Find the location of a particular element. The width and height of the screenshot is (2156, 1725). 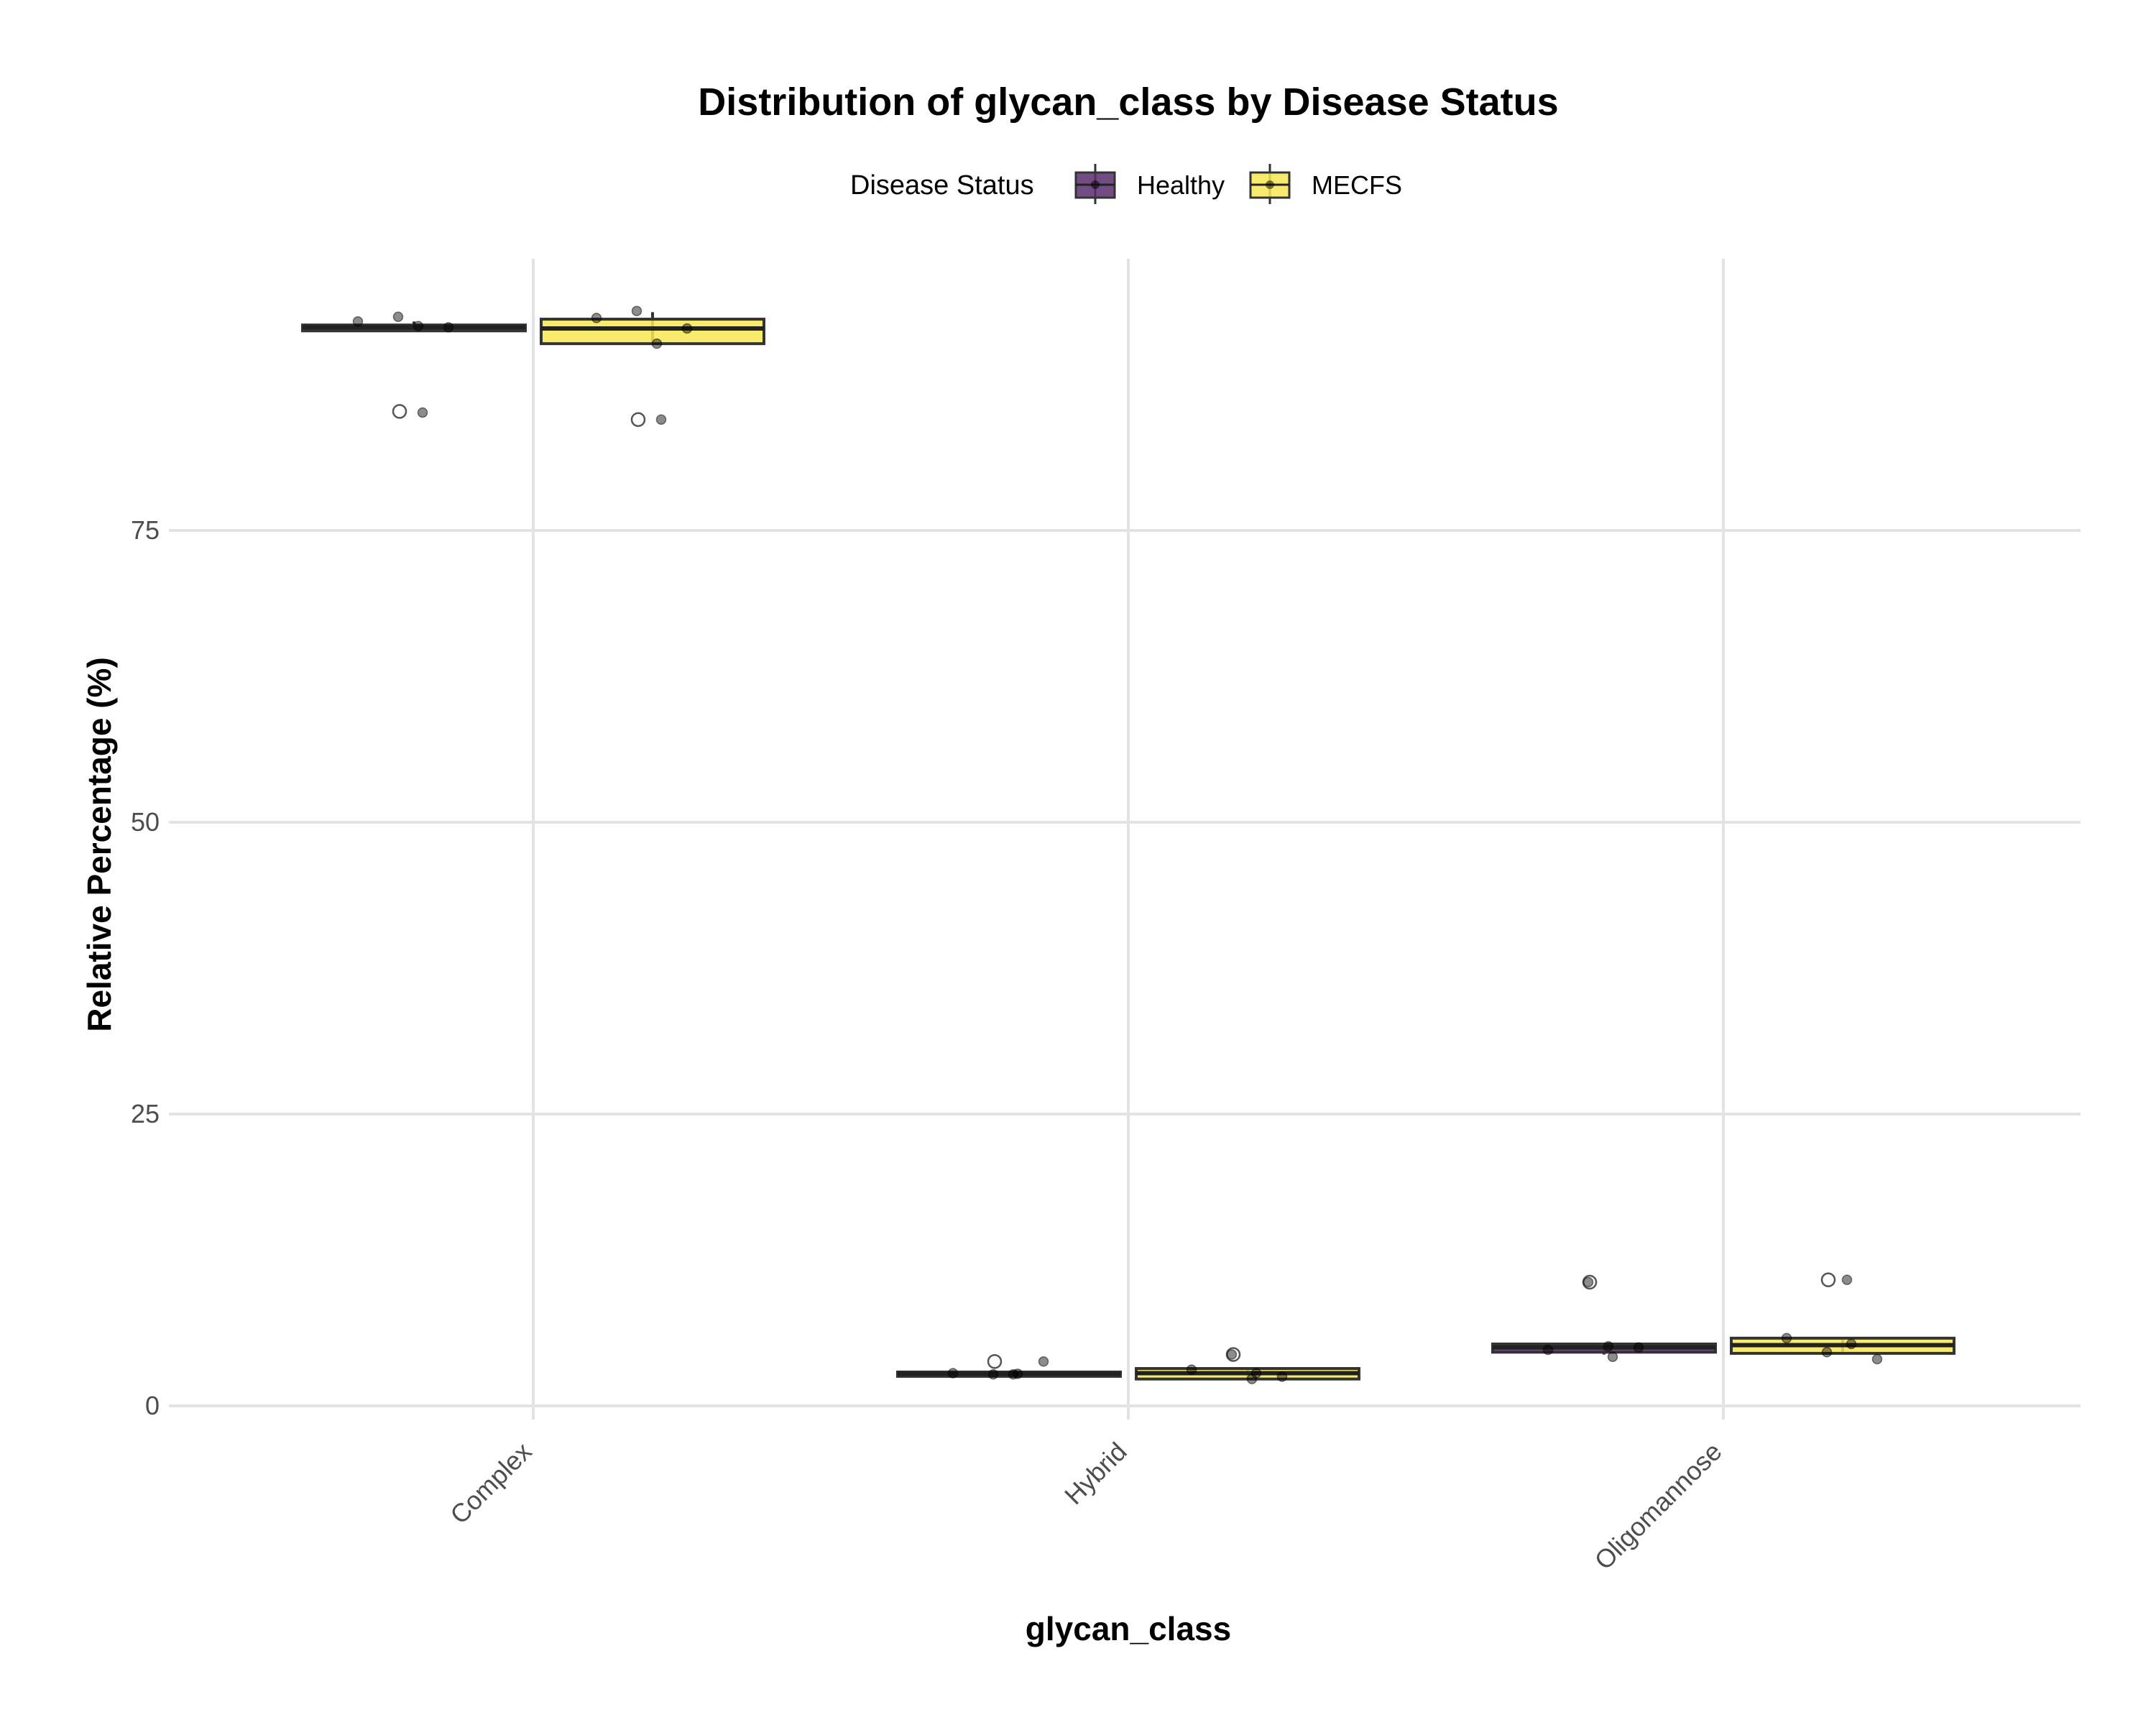

box-group-mecfs-complex is located at coordinates (653, 369).